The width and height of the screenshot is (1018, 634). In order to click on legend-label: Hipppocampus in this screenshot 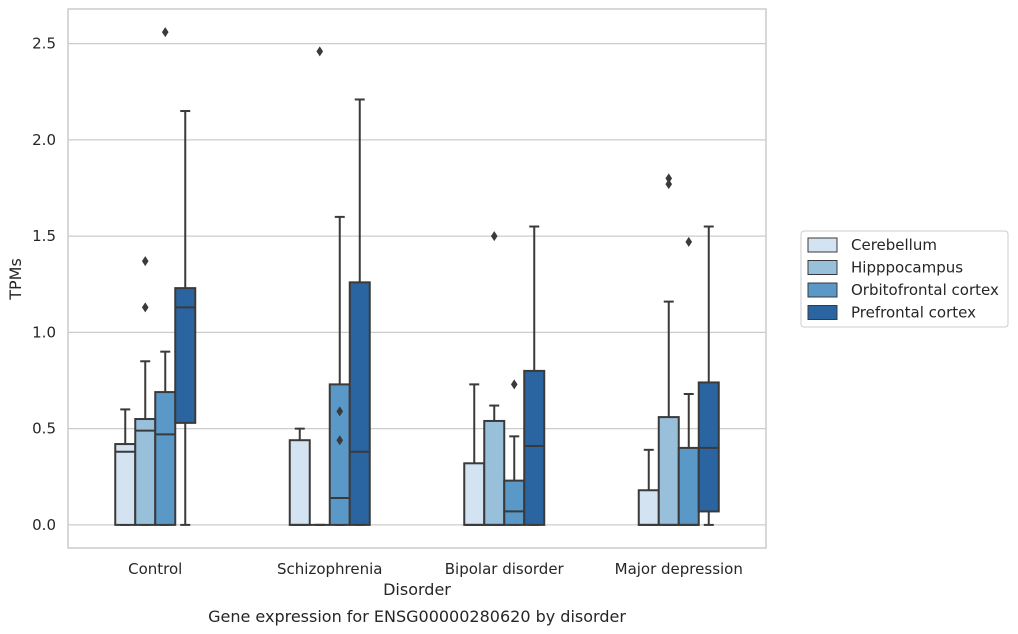, I will do `click(907, 268)`.